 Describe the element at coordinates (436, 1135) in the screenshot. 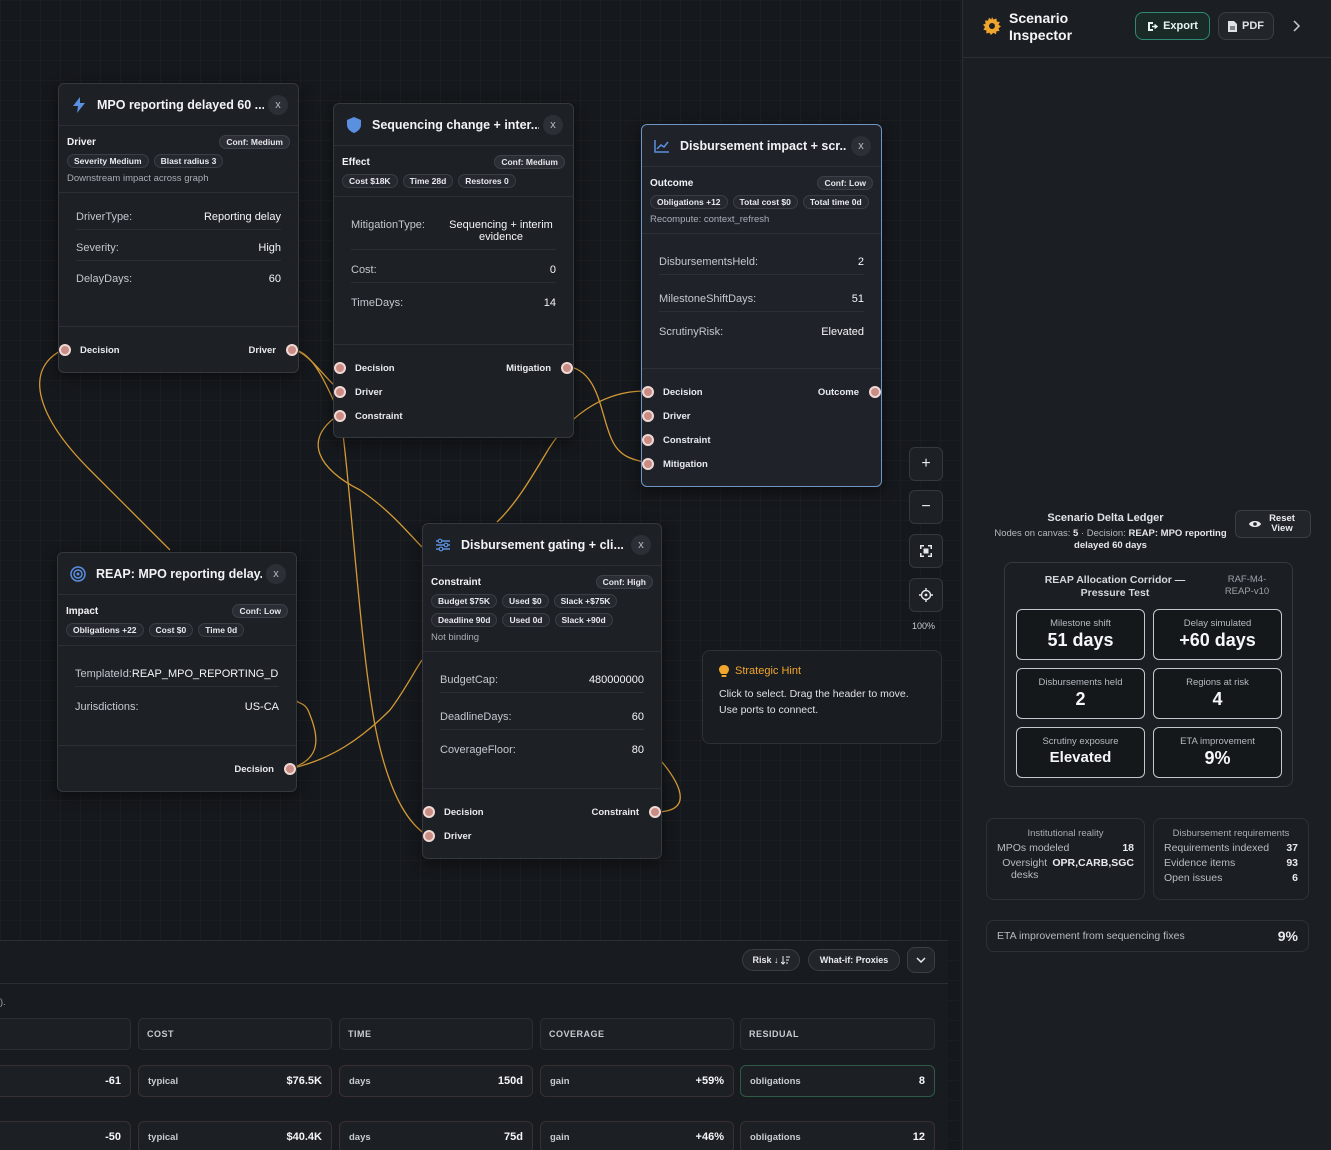

I see `table-cell: days 75d` at that location.